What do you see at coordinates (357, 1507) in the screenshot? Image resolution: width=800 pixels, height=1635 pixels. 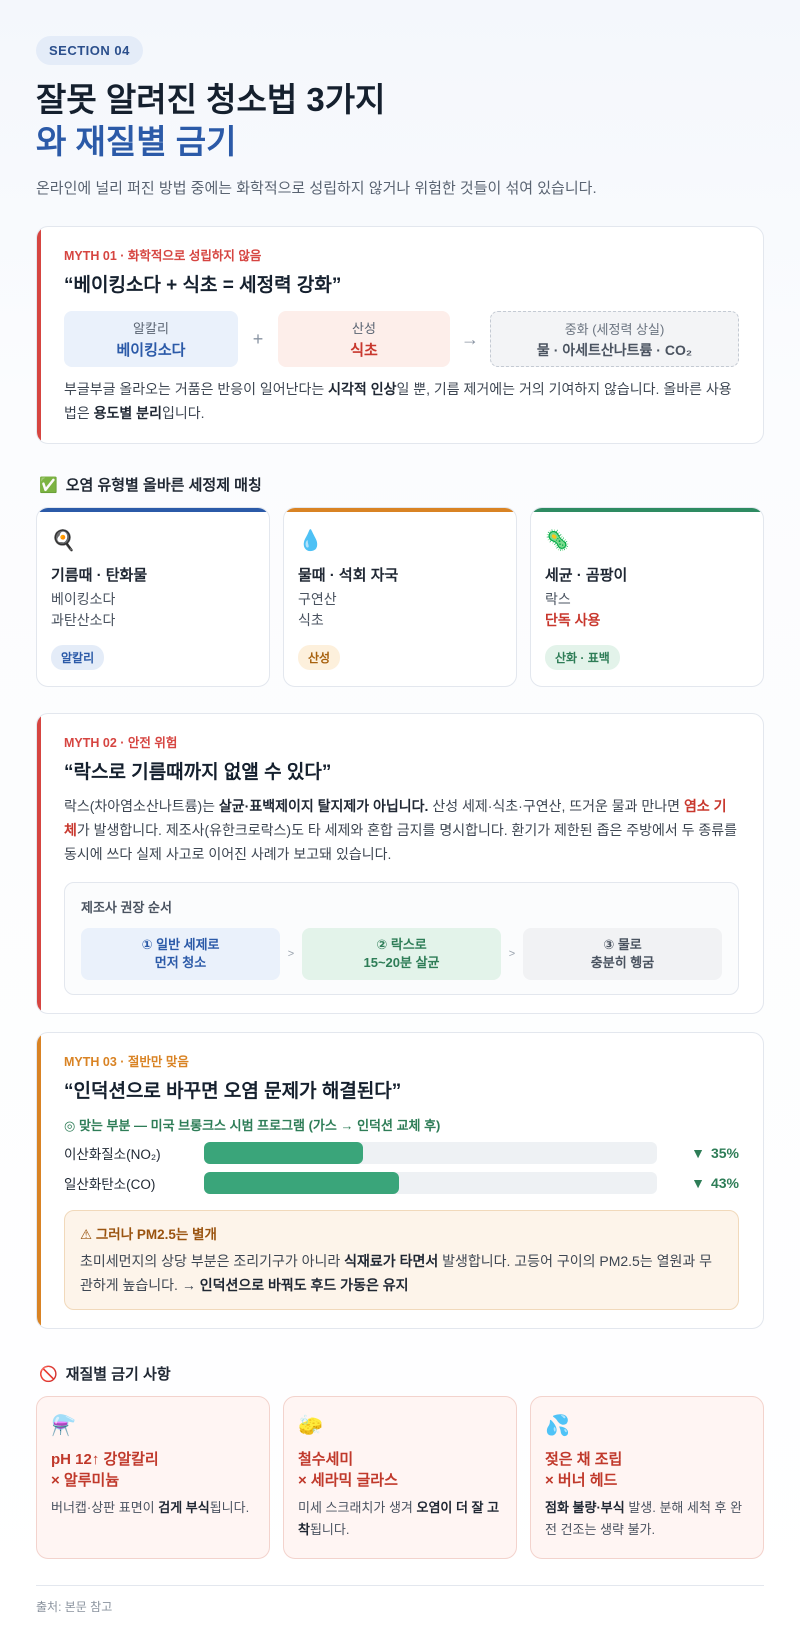 I see `text-segment: 미세 스크래치가 생겨` at bounding box center [357, 1507].